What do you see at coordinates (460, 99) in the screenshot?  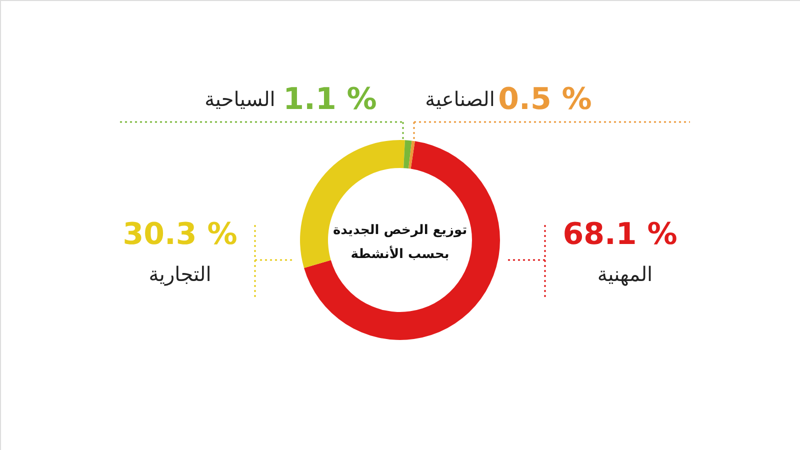 I see `slice-label: الصناعية` at bounding box center [460, 99].